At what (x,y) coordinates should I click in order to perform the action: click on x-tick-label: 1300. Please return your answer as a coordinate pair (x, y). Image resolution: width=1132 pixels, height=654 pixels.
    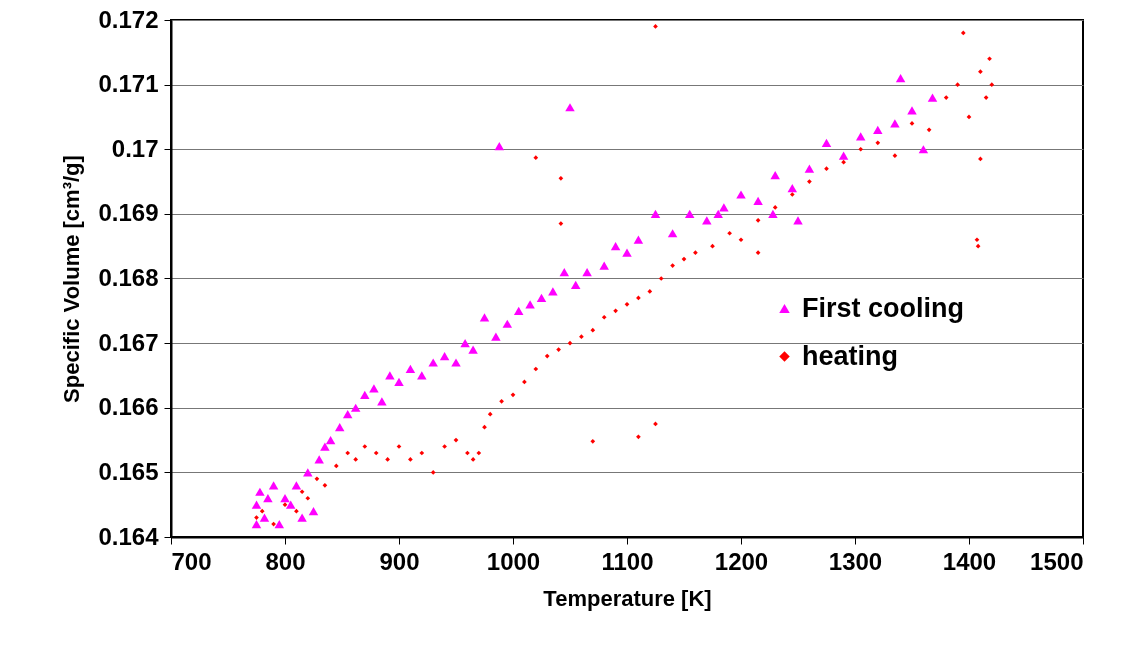
    Looking at the image, I should click on (855, 561).